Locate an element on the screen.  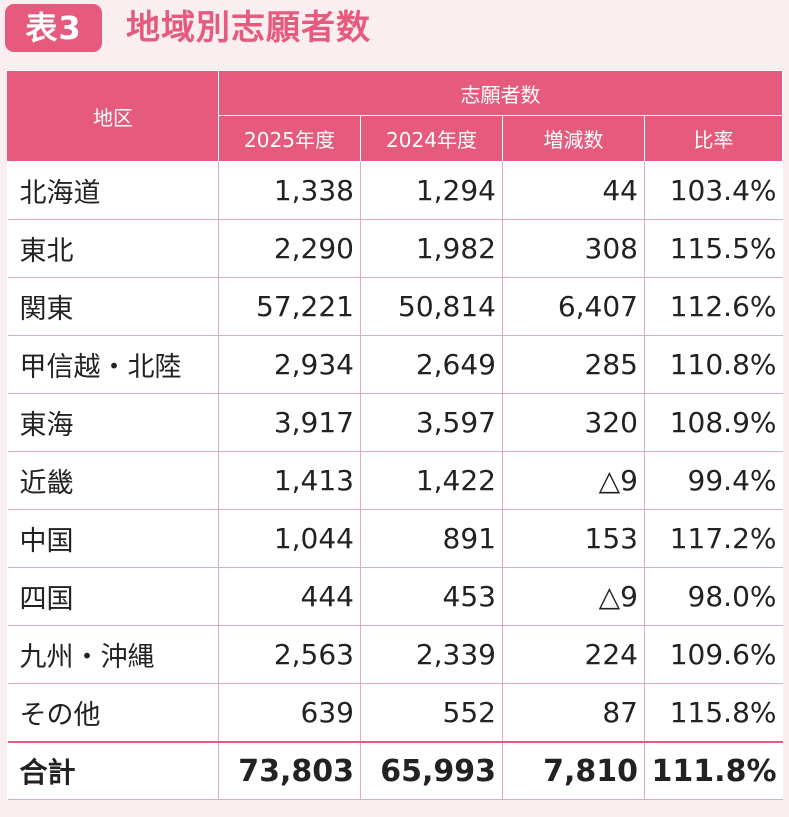
region-column-header: 地区 is located at coordinates (113, 116).